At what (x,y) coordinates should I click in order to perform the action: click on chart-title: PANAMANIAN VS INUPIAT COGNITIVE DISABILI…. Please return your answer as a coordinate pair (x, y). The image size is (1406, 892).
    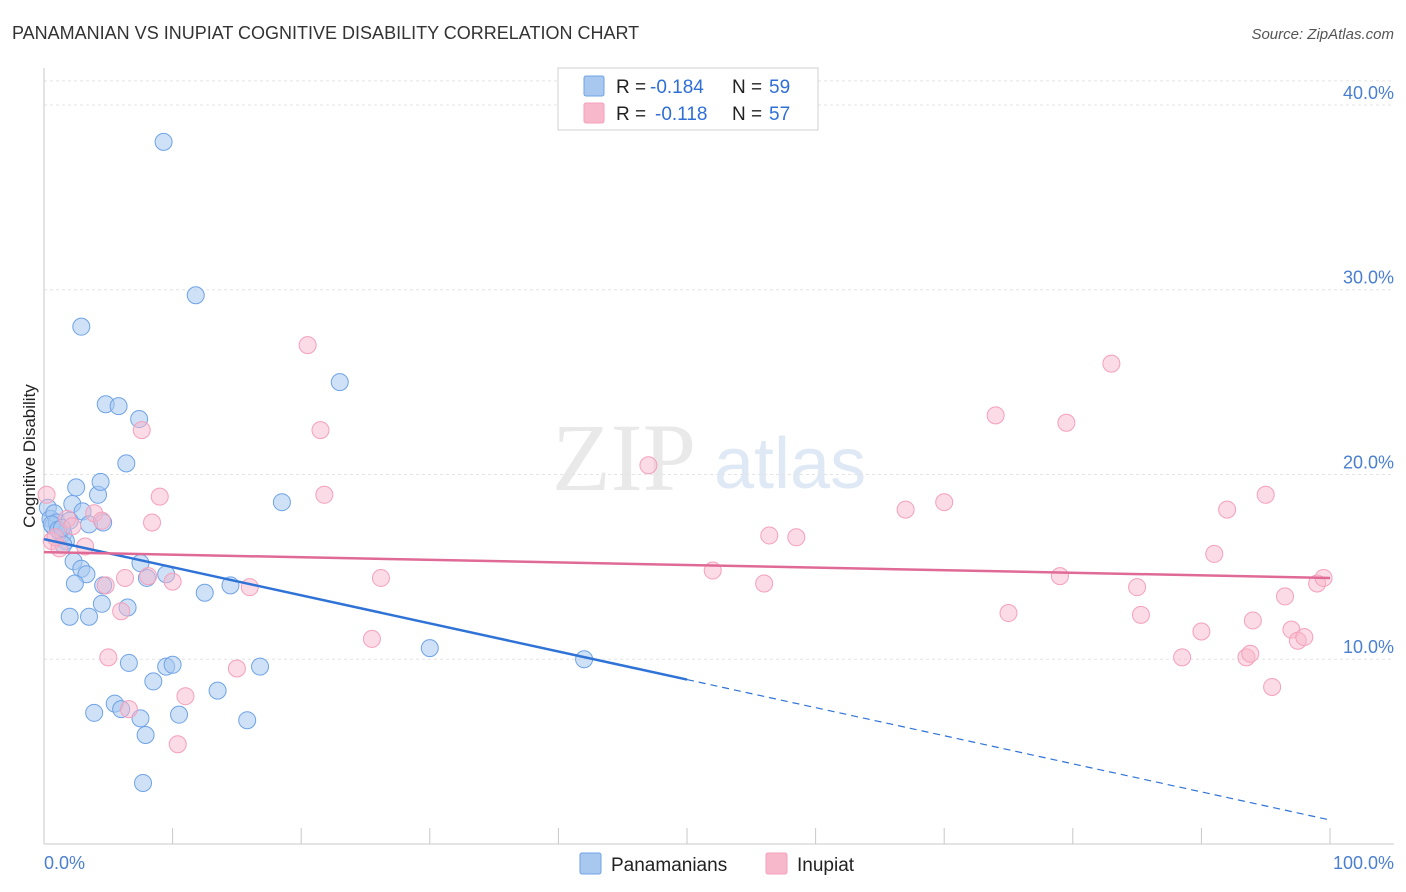
    Looking at the image, I should click on (325, 33).